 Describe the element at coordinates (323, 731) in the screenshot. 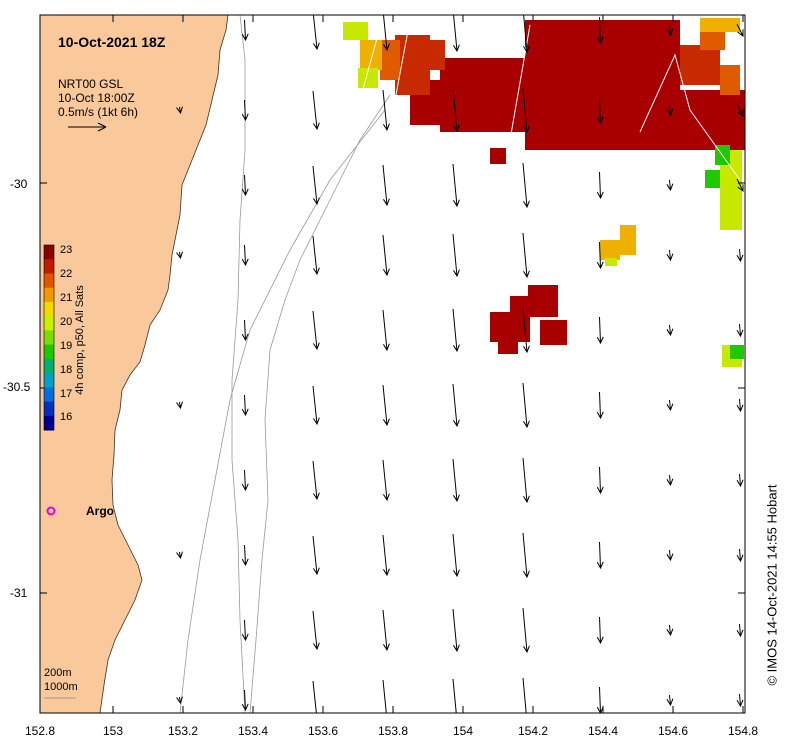

I see `x-tick-label: 153.6` at that location.